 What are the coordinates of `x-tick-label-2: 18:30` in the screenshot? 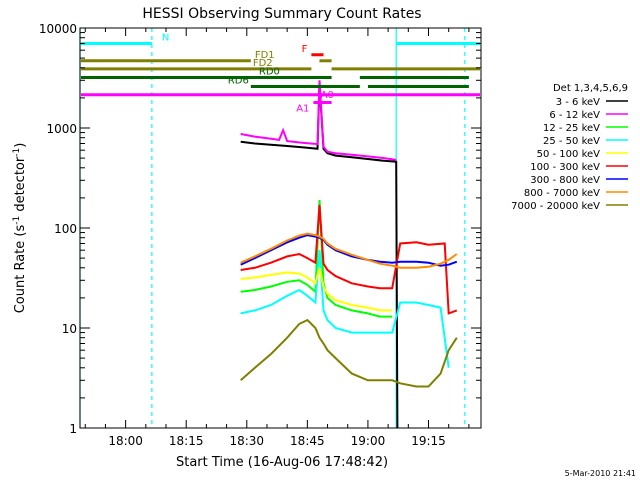 It's located at (246, 441).